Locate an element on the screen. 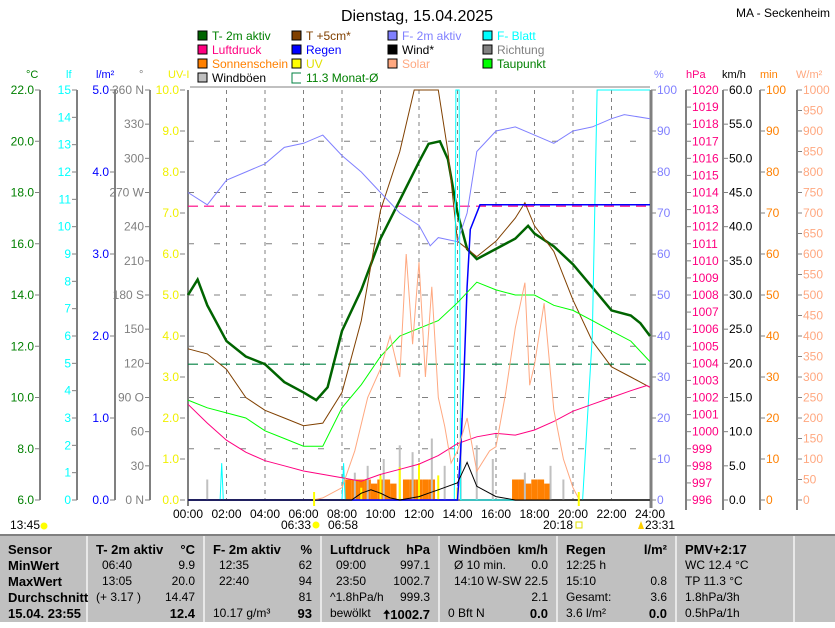 The image size is (835, 628). axis-tick-label: 0 N is located at coordinates (134, 500).